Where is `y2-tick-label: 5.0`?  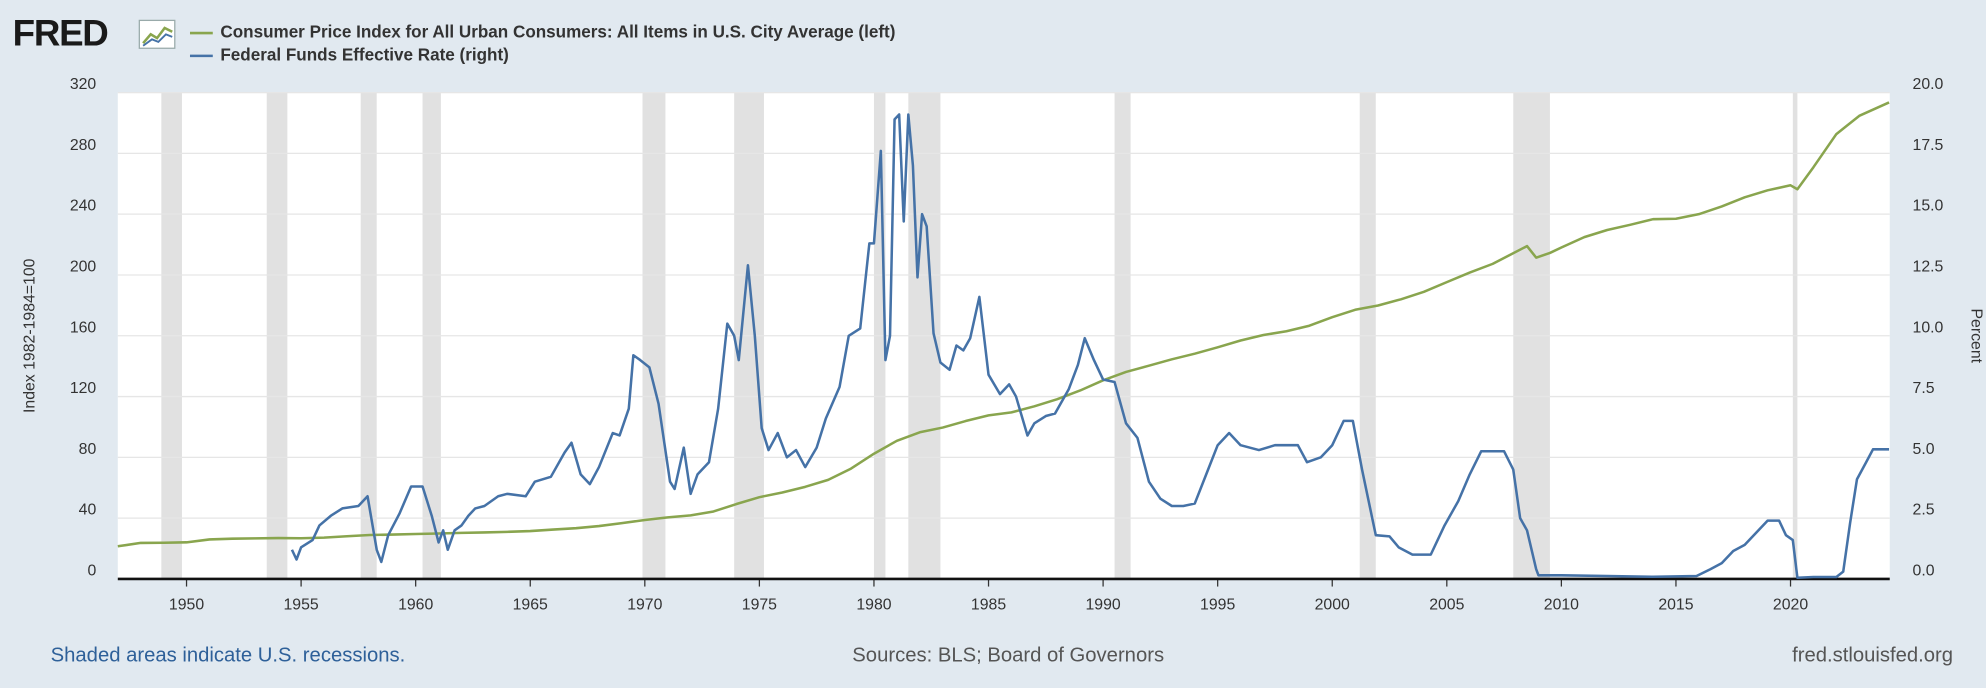 y2-tick-label: 5.0 is located at coordinates (1924, 449).